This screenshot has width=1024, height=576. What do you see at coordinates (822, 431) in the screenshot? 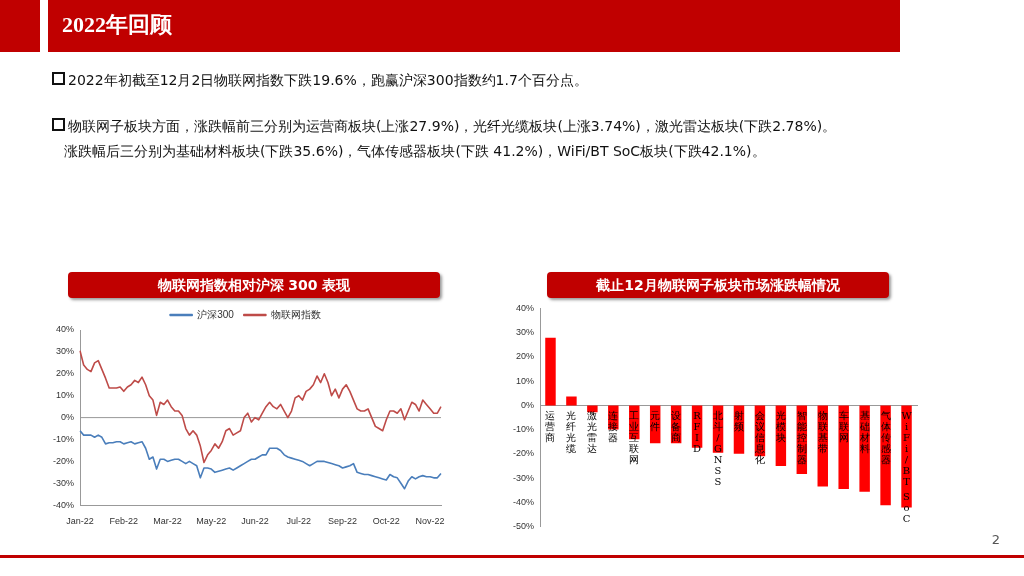
I see `x-tick-label: 物联基带` at bounding box center [822, 431].